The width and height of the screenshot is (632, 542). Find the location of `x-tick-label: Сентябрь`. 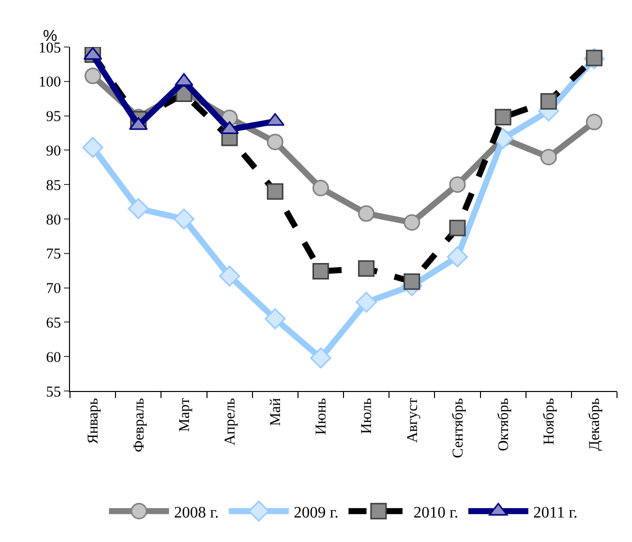

x-tick-label: Сентябрь is located at coordinates (458, 428).